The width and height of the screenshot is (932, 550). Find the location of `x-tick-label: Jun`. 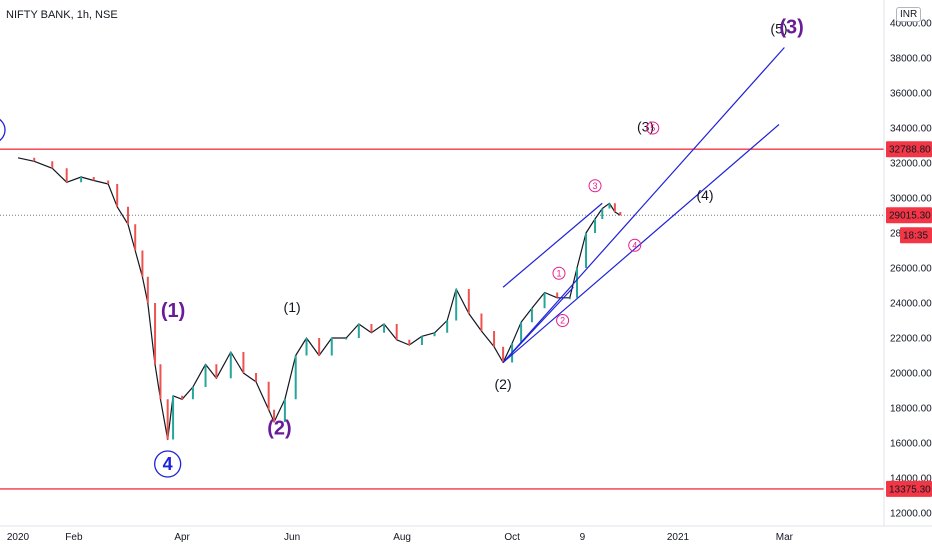

x-tick-label: Jun is located at coordinates (292, 537).